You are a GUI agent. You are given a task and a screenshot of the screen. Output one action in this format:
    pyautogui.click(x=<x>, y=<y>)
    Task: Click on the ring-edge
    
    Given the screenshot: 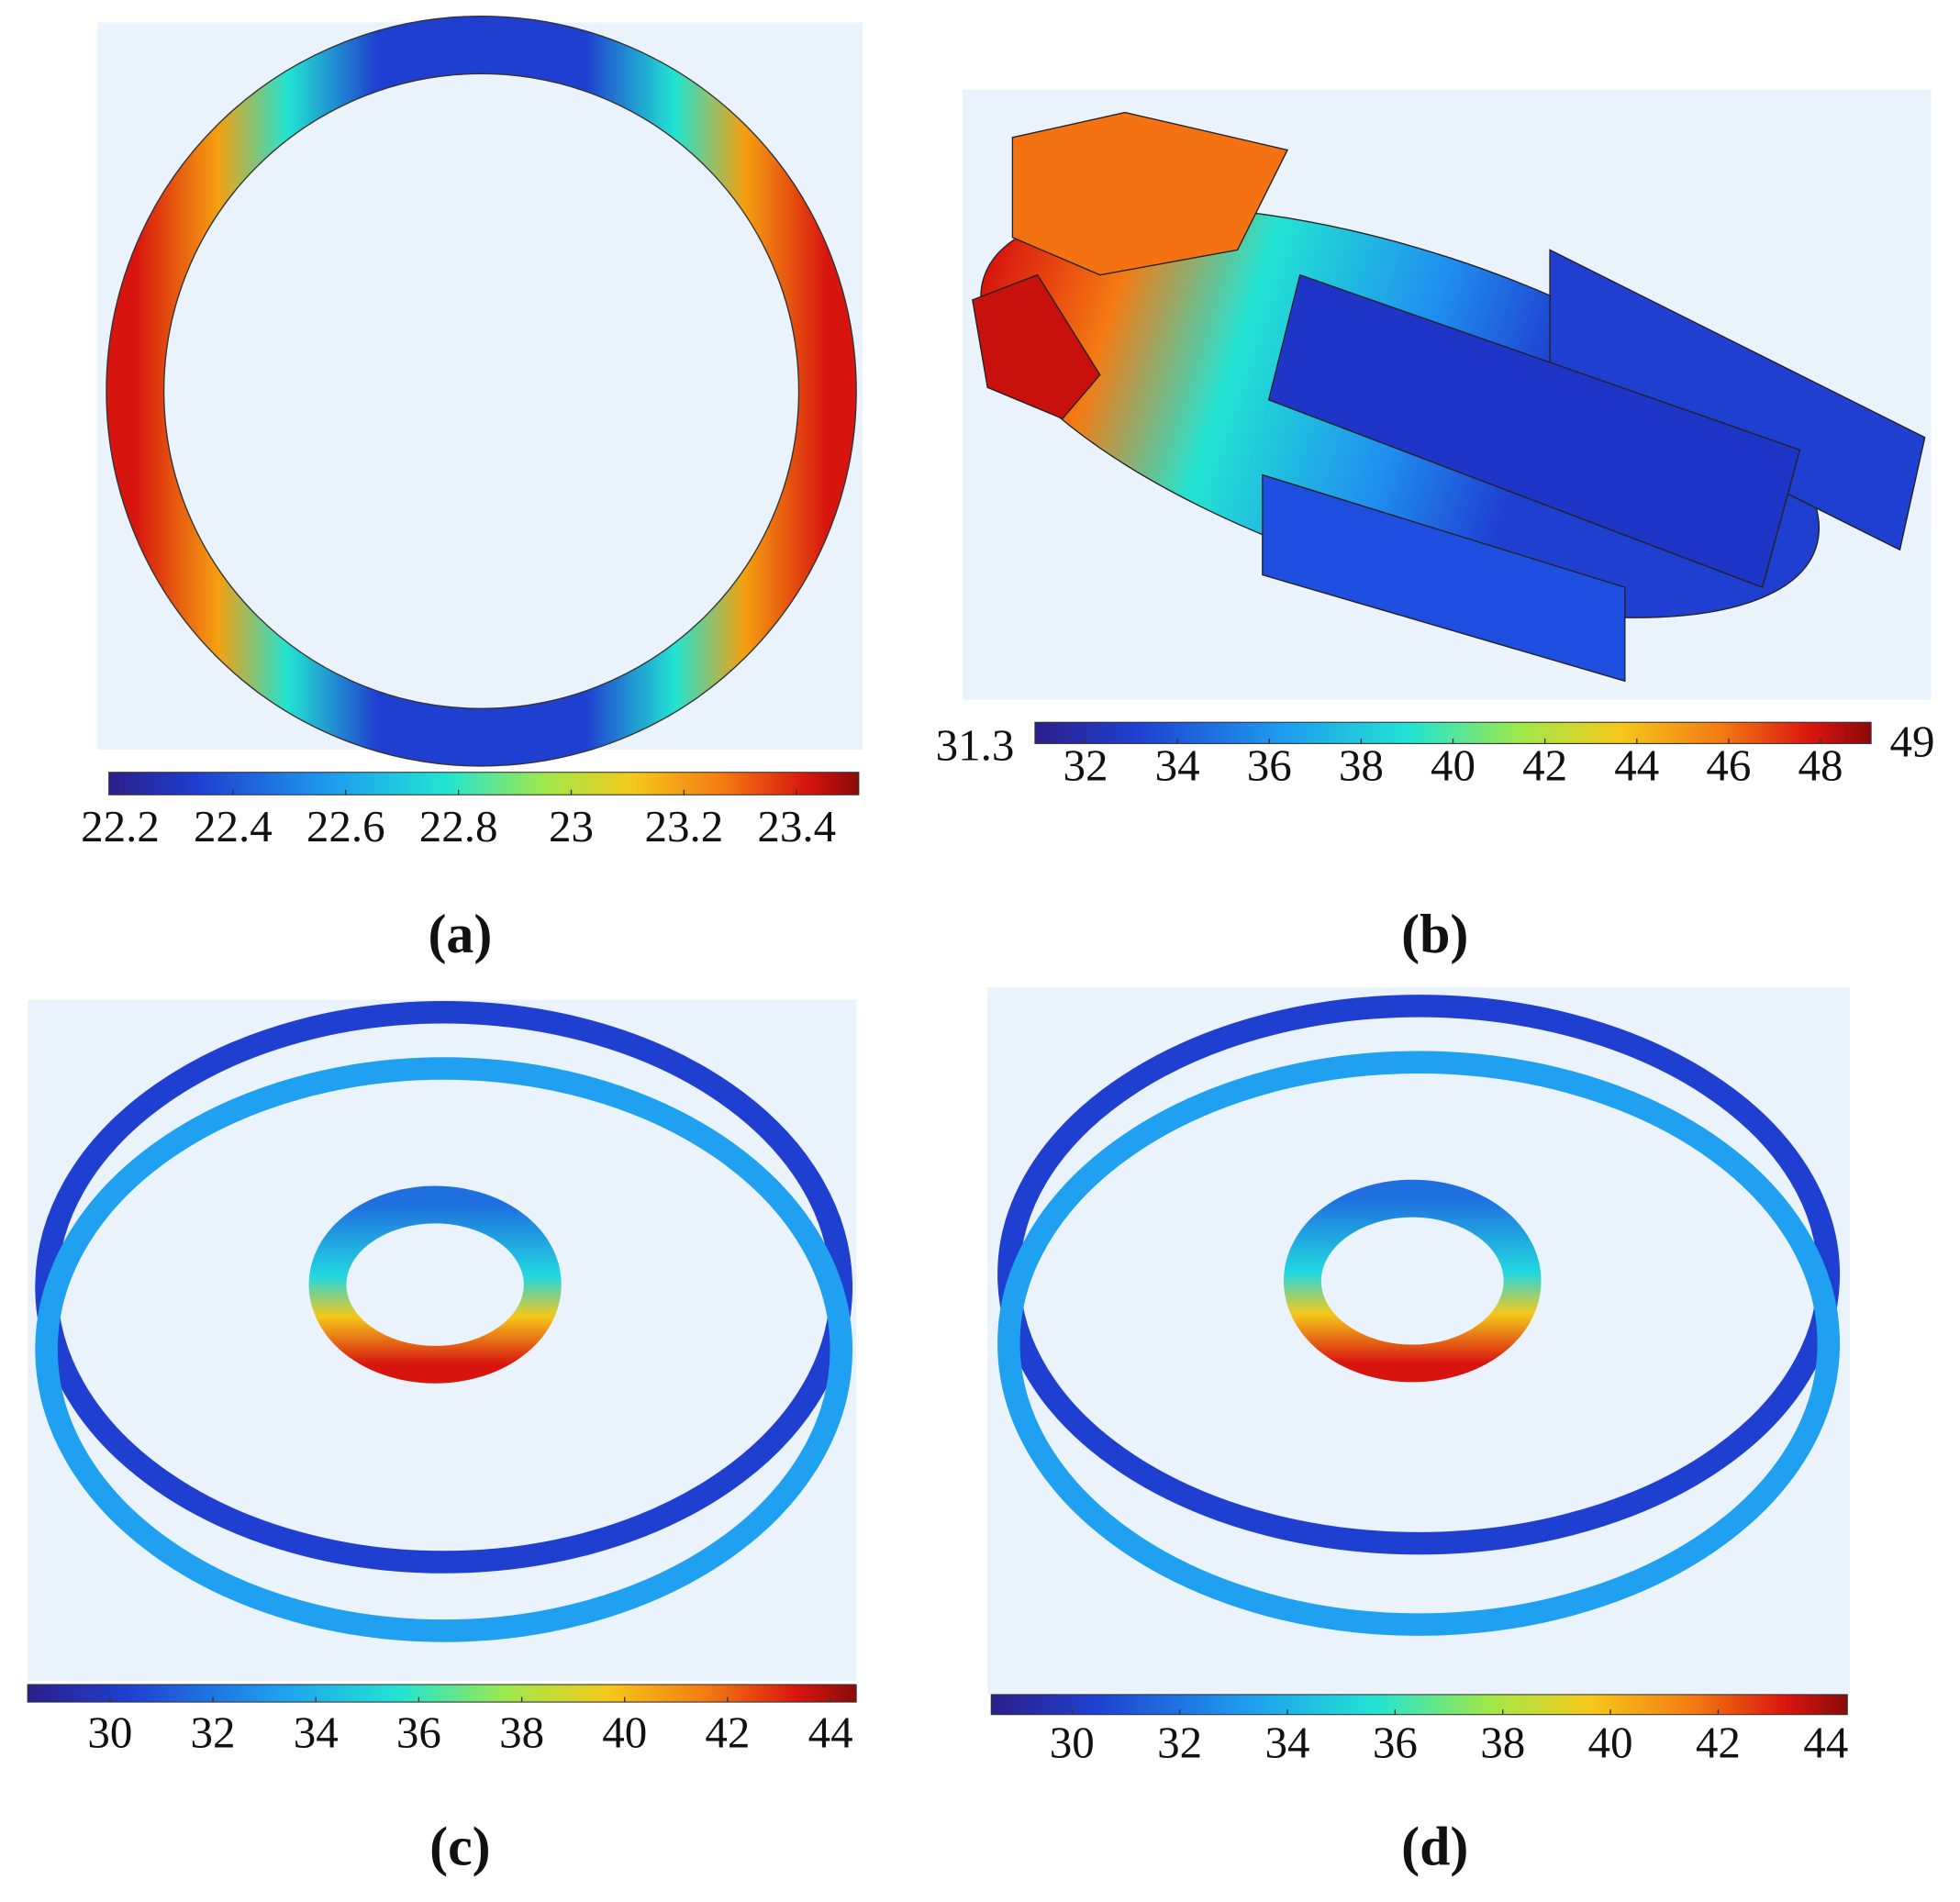 What is the action you would take?
    pyautogui.click(x=481, y=391)
    